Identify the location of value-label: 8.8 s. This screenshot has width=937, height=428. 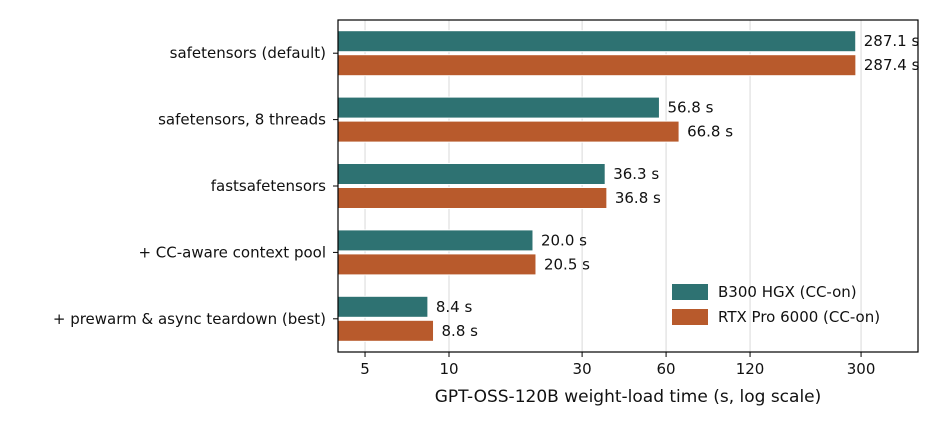
(460, 331).